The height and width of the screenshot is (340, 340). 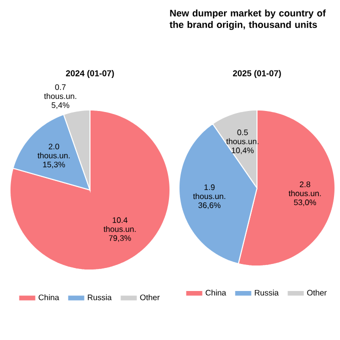 I want to click on data-label: 0.5 thous.un. 10,4%, so click(x=242, y=142).